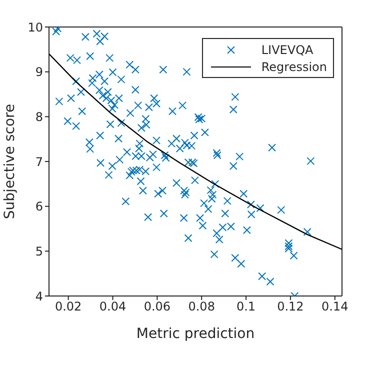 The height and width of the screenshot is (378, 378). What do you see at coordinates (39, 72) in the screenshot?
I see `y-tick-label: 9` at bounding box center [39, 72].